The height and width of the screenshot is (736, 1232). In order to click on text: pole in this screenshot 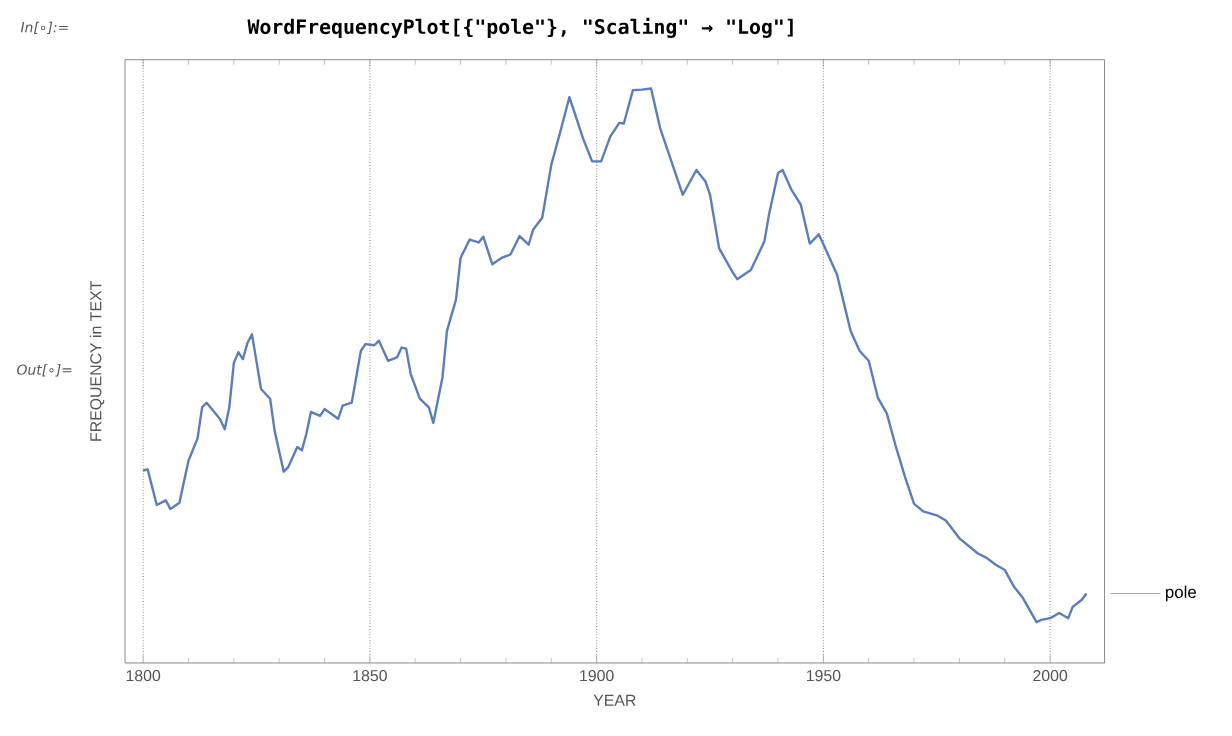, I will do `click(1180, 593)`.